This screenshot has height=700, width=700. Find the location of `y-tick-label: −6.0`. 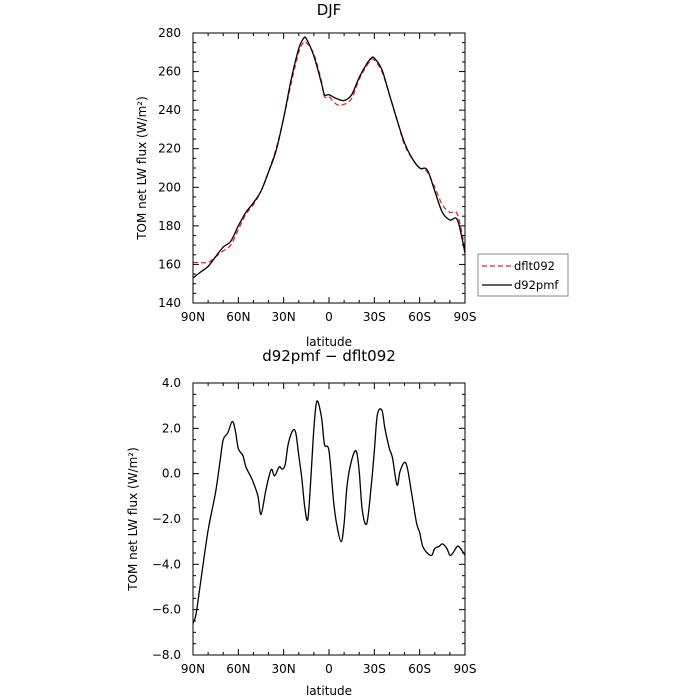

y-tick-label: −6.0 is located at coordinates (166, 610).